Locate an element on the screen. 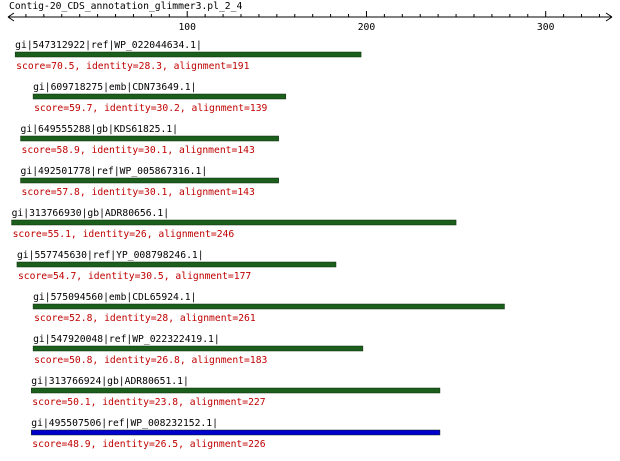 Image resolution: width=620 pixels, height=461 pixels. hit-name: gi|492501778|ref|WP_005867316.1| is located at coordinates (114, 171).